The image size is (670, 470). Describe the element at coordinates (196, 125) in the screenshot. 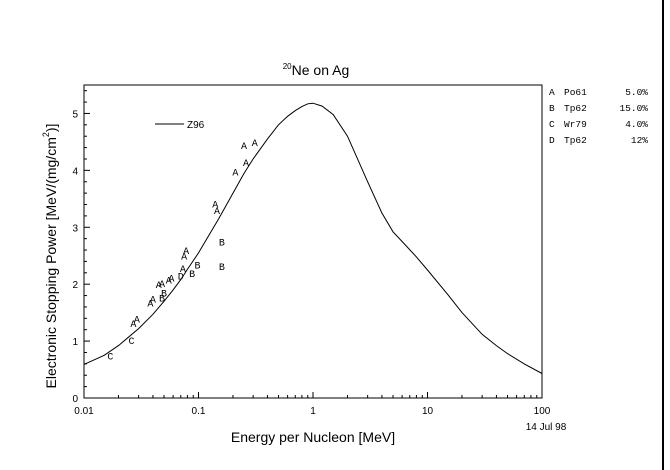

I see `line-legend-label: Z96` at that location.